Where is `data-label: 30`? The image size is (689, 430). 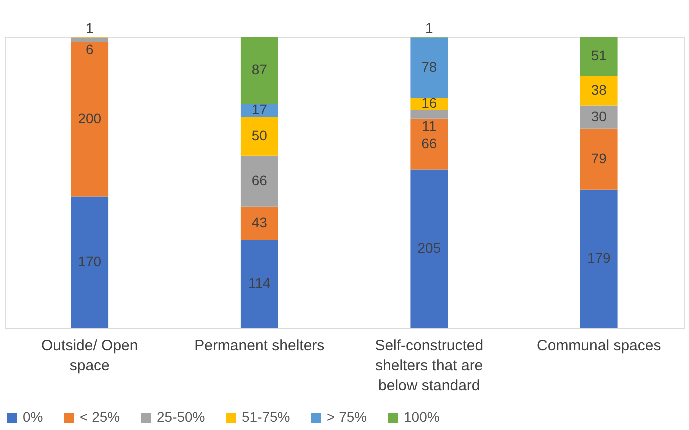 data-label: 30 is located at coordinates (599, 116).